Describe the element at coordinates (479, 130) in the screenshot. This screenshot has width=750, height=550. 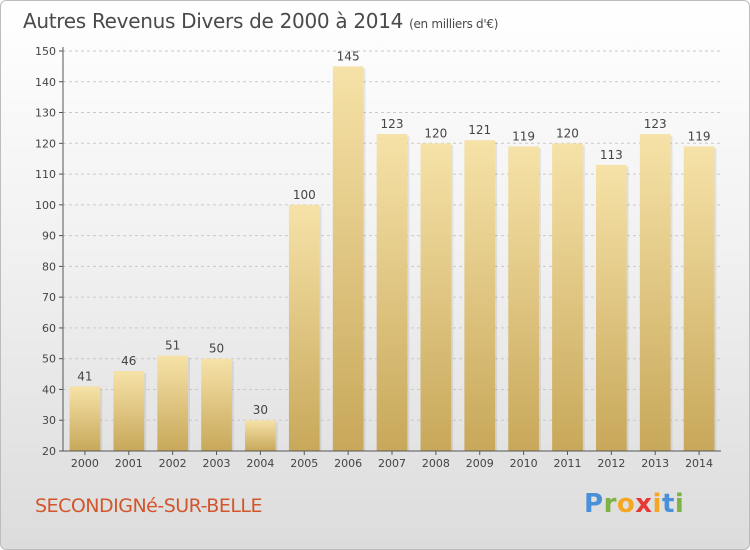
I see `bar-value-label: 121` at that location.